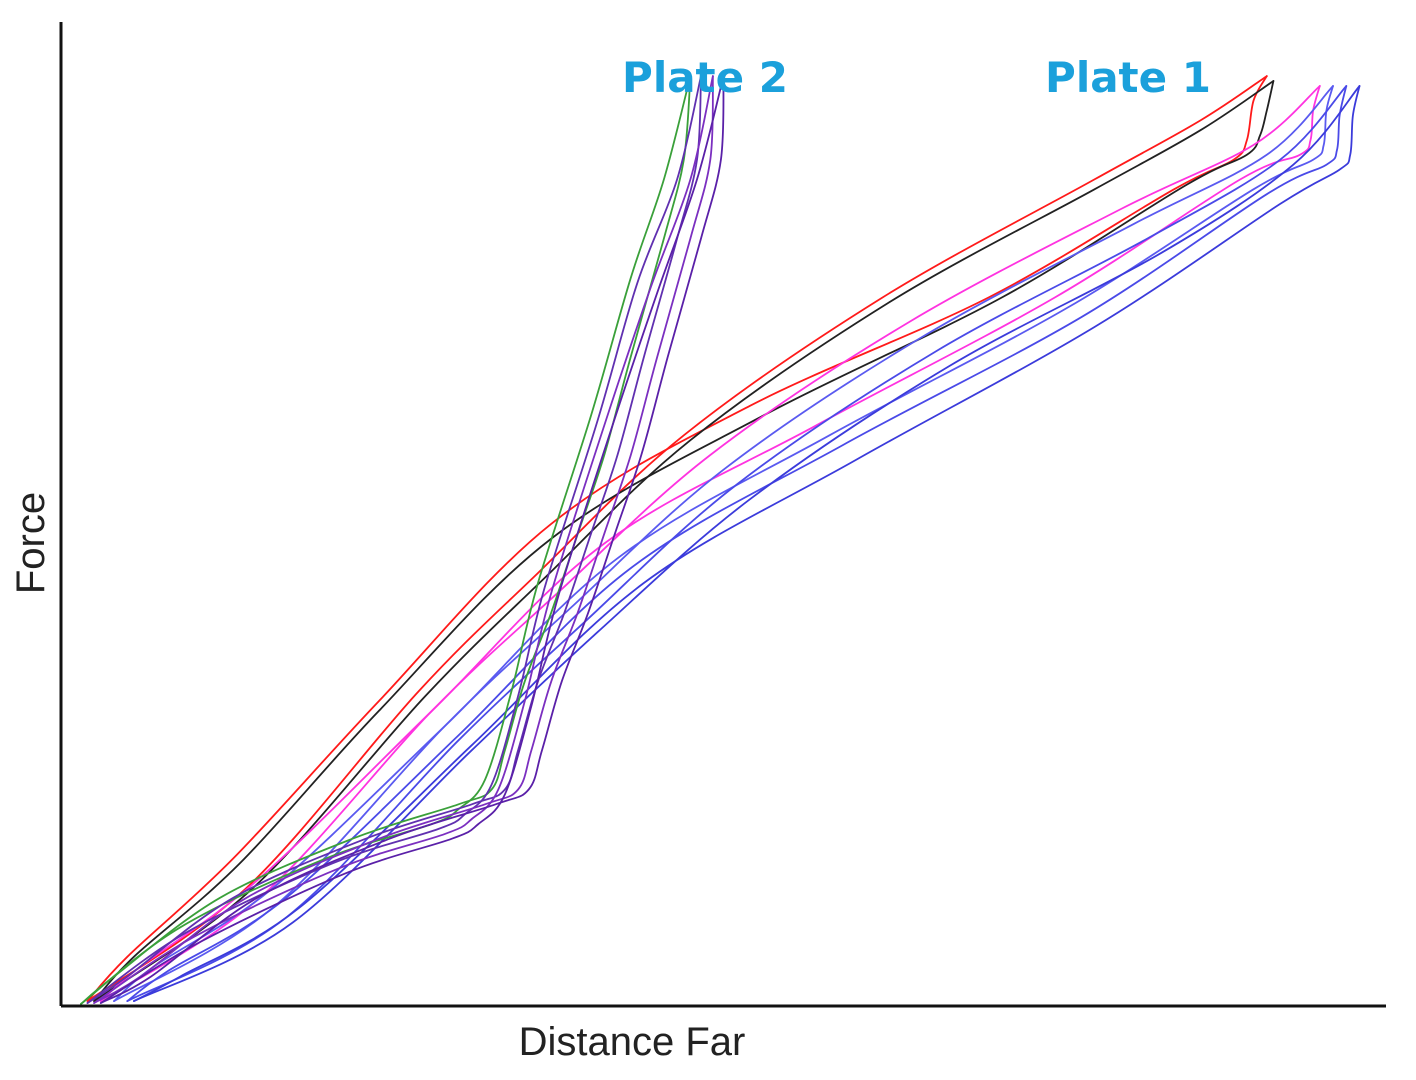 The image size is (1416, 1080). What do you see at coordinates (1128, 77) in the screenshot?
I see `plate-1-label: Plate 1` at bounding box center [1128, 77].